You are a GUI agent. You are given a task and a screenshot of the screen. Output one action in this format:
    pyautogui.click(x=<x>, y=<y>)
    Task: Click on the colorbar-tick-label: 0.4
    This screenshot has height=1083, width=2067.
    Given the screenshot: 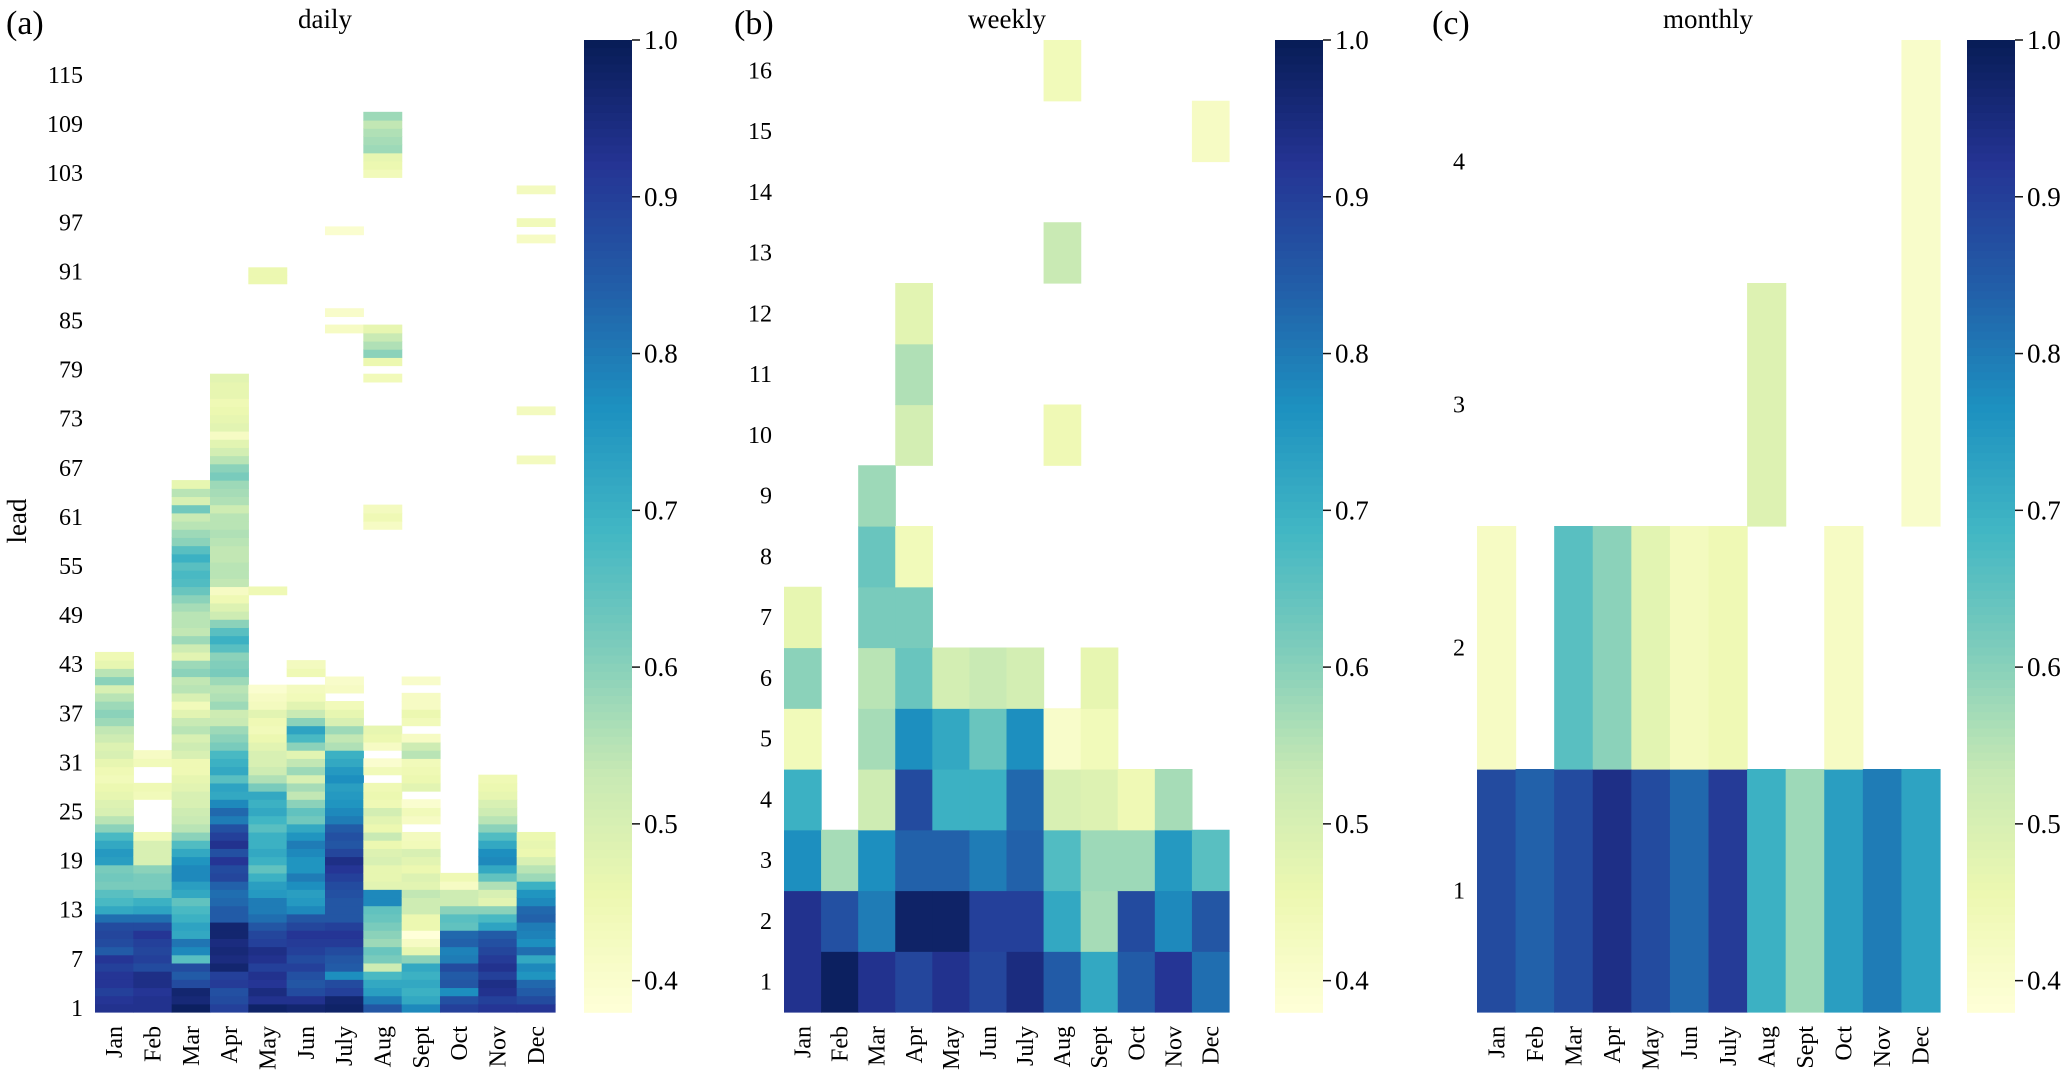 What is the action you would take?
    pyautogui.click(x=2044, y=981)
    